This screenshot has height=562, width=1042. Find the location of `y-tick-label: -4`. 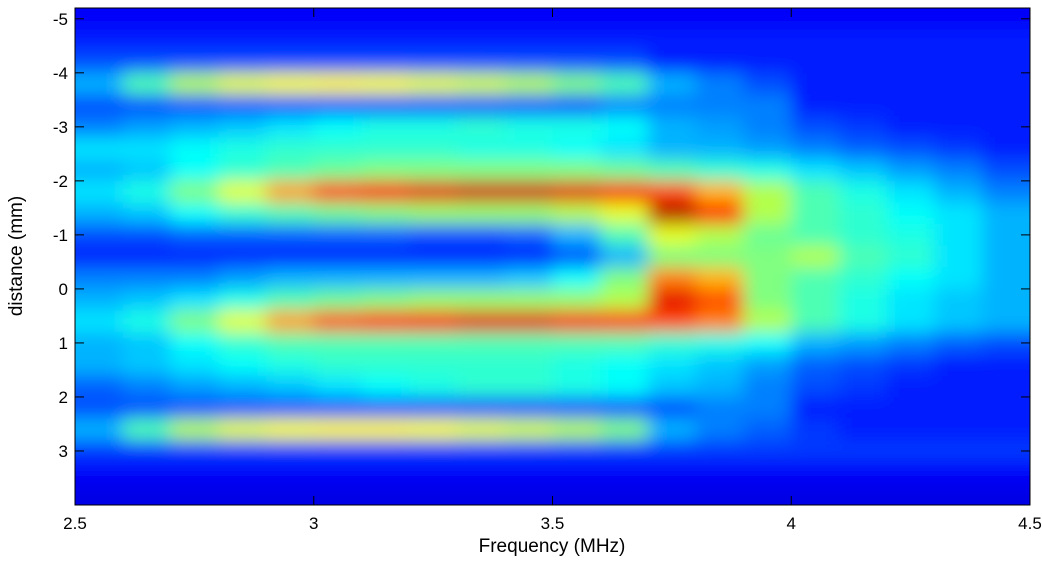

y-tick-label: -4 is located at coordinates (60, 73).